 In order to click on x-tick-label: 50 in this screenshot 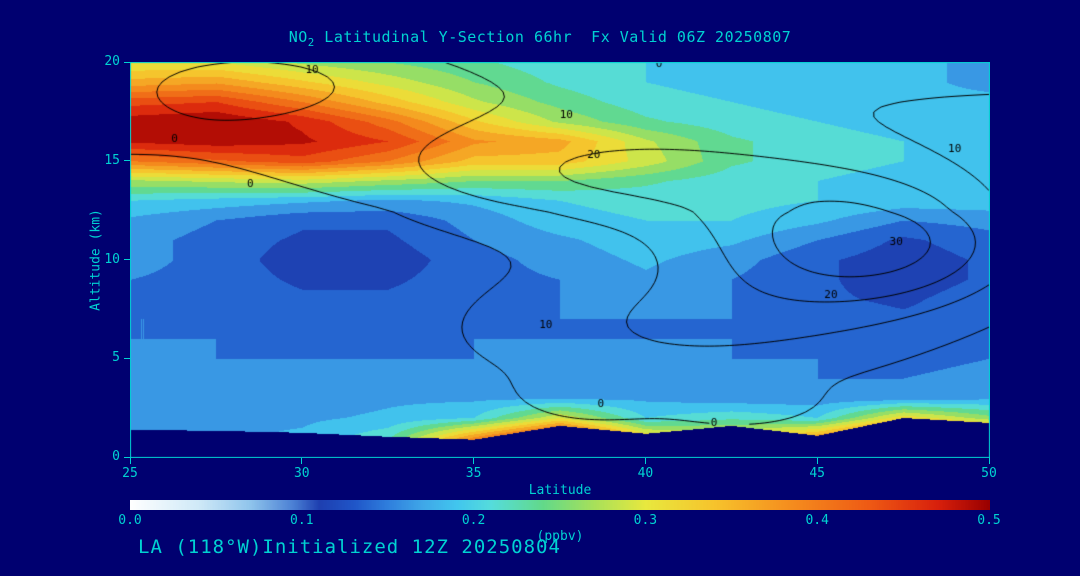, I will do `click(989, 473)`.